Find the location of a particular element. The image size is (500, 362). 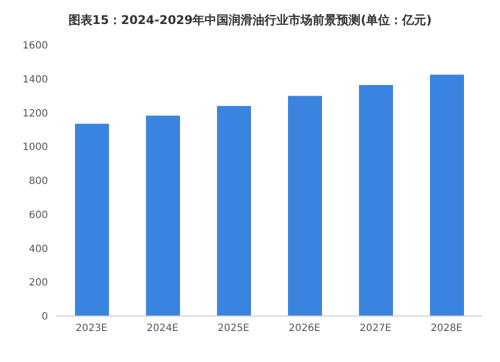

y-tick-label: 1200 is located at coordinates (35, 114).